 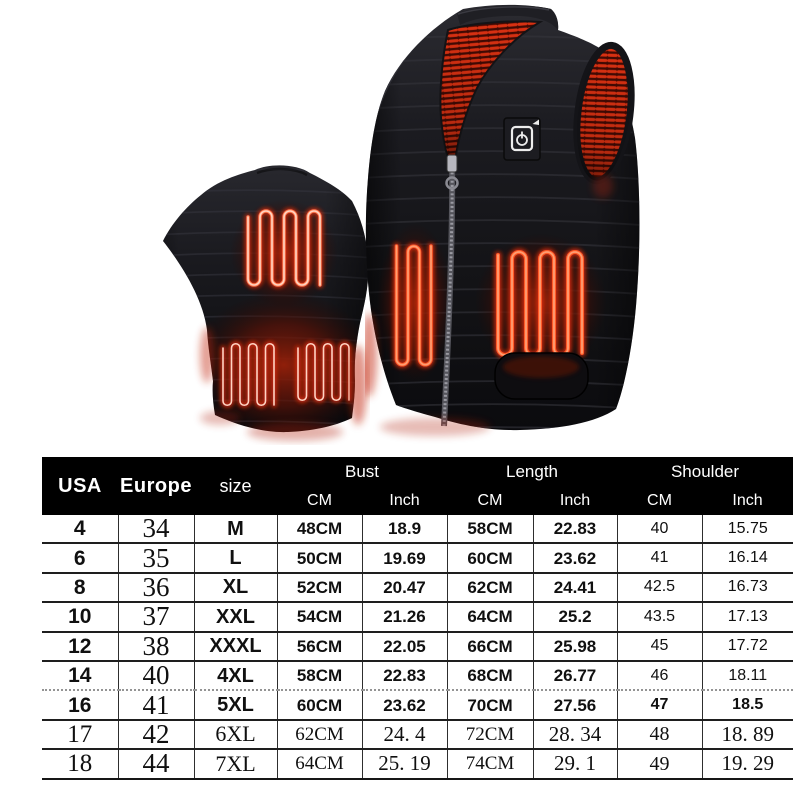 I want to click on cell-size: L, so click(x=235, y=557).